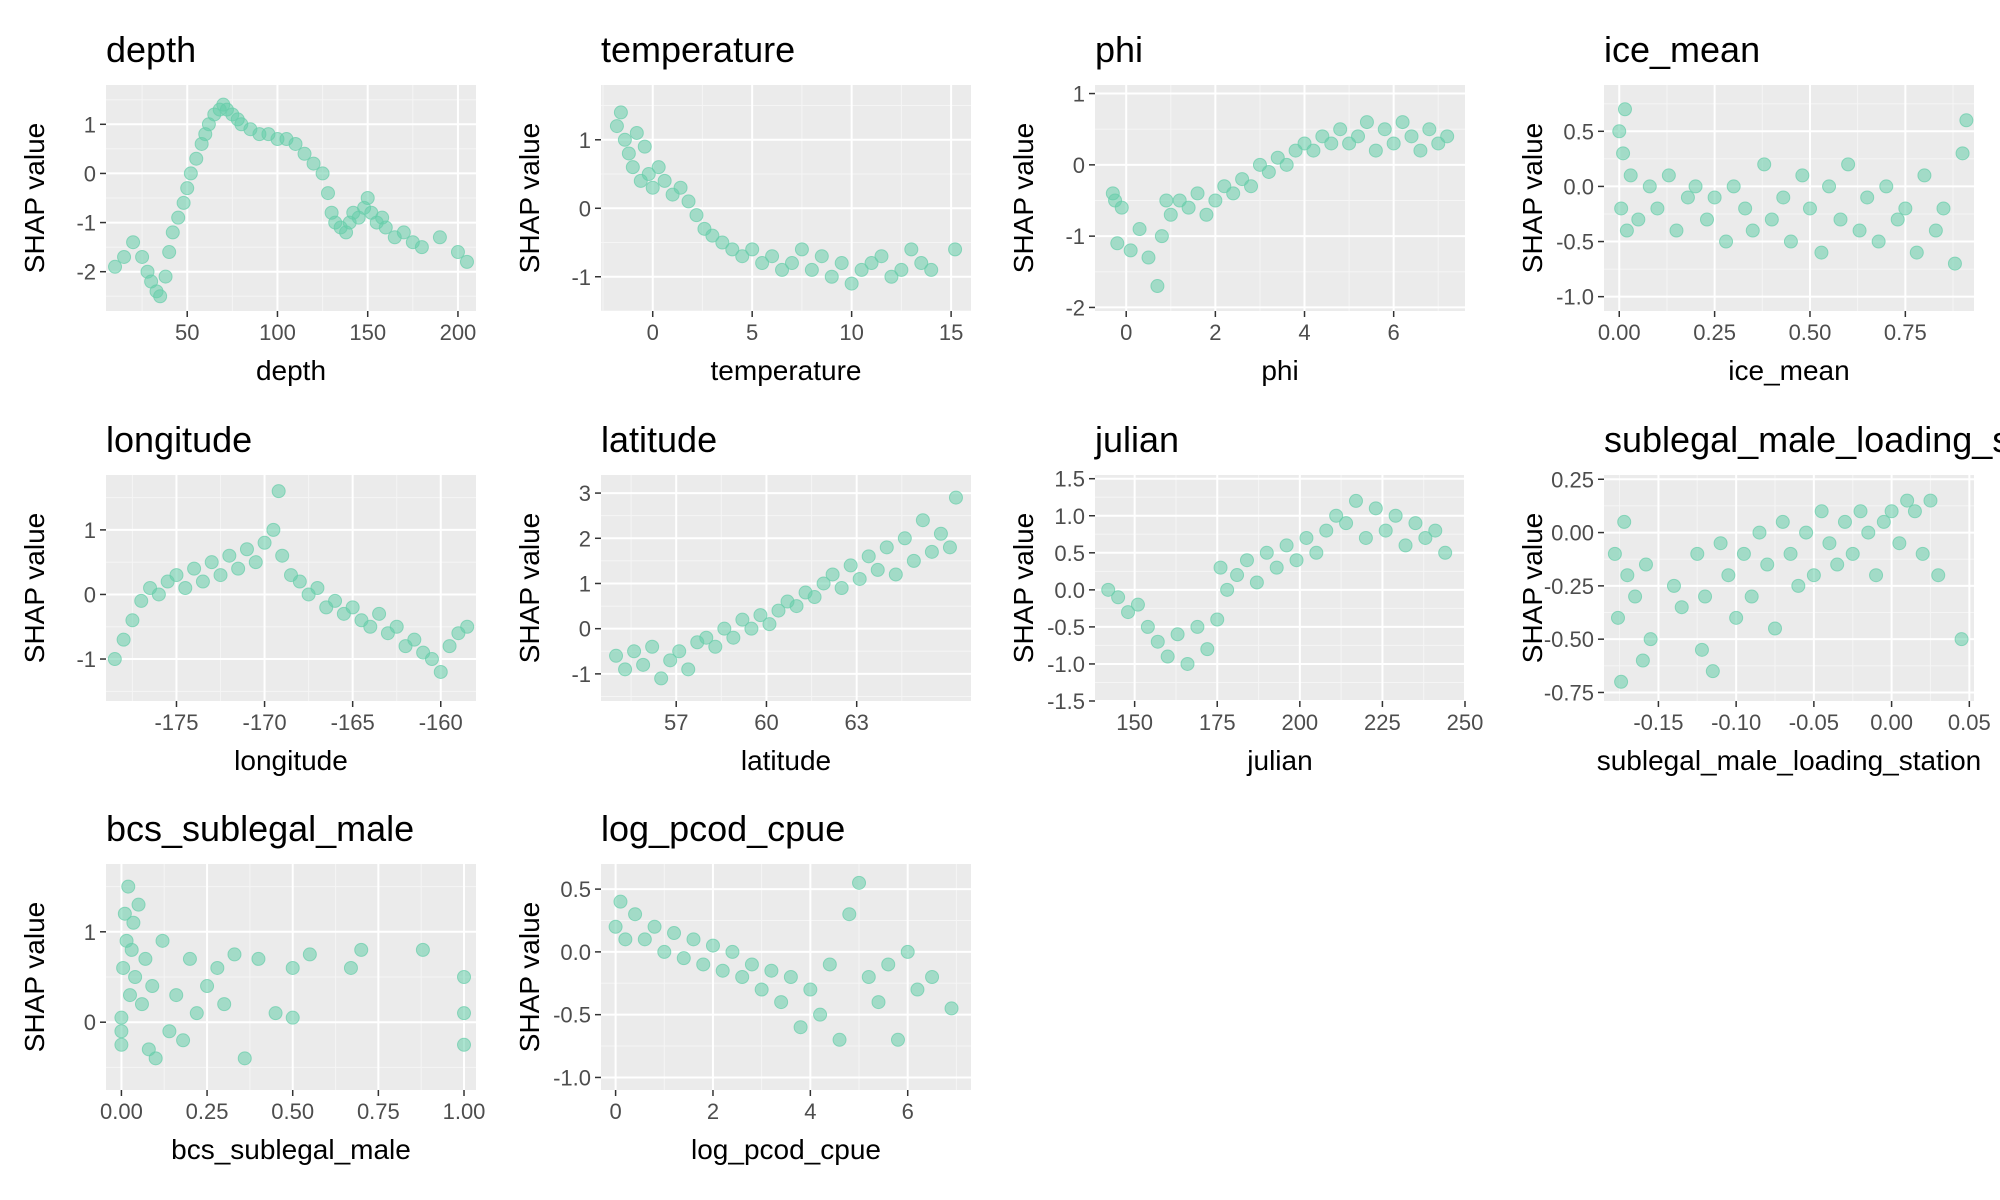 The image size is (2000, 1200). What do you see at coordinates (786, 370) in the screenshot?
I see `x-axis-title: temperature` at bounding box center [786, 370].